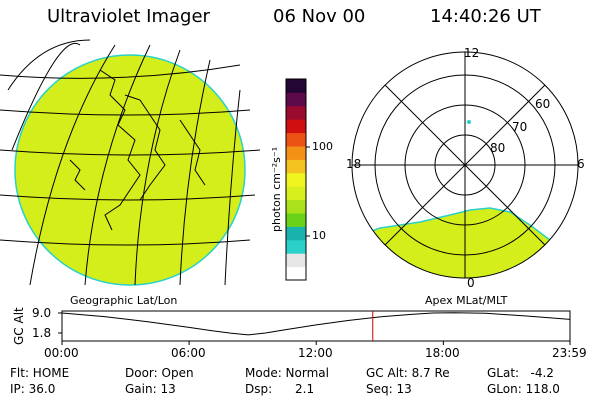 This screenshot has height=400, width=600. Describe the element at coordinates (319, 235) in the screenshot. I see `color-bar-label-10: 10` at that location.